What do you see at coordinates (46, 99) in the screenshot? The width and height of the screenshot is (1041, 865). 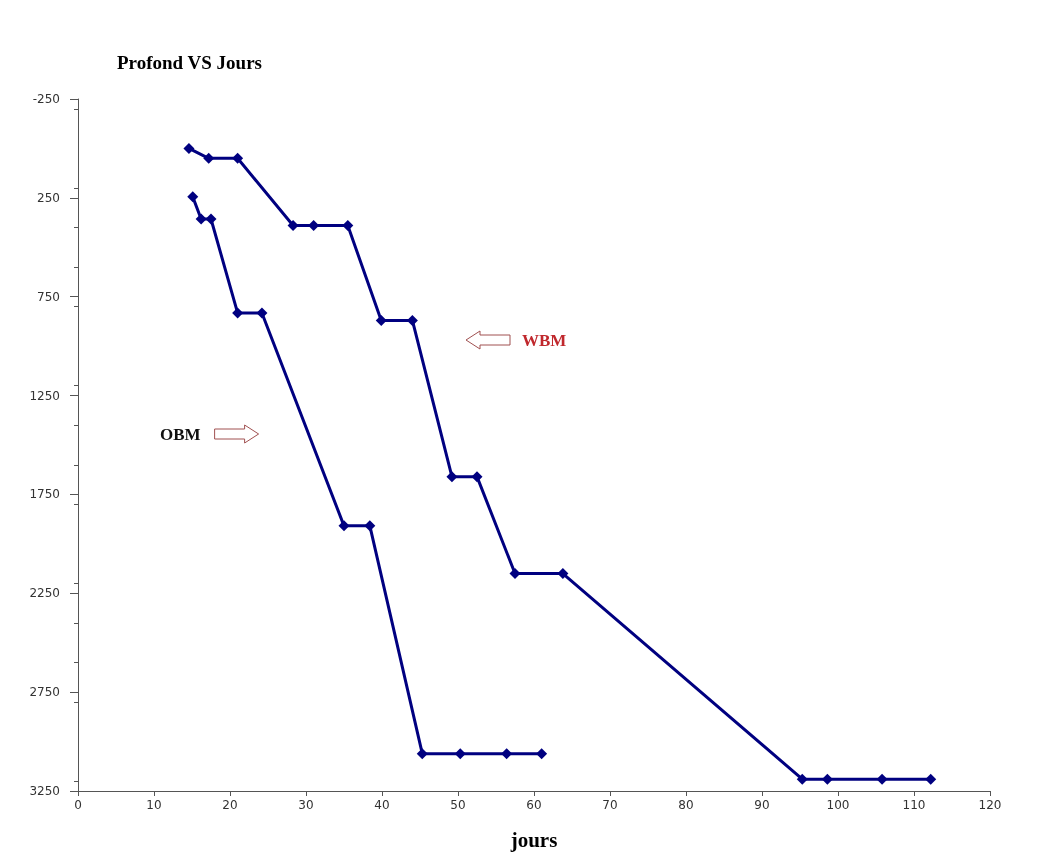 I see `y-tick-label: -250` at bounding box center [46, 99].